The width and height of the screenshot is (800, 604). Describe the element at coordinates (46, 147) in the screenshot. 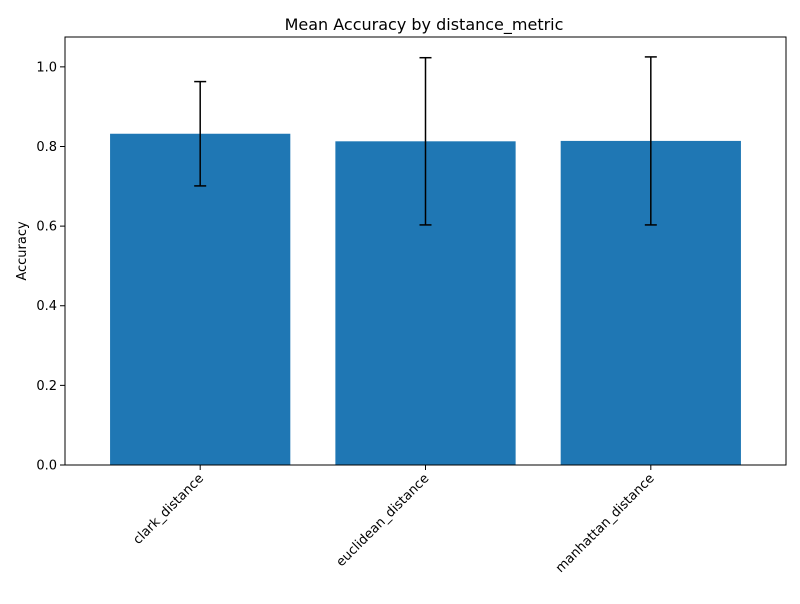

I see `y-tick-label: 0.8` at that location.